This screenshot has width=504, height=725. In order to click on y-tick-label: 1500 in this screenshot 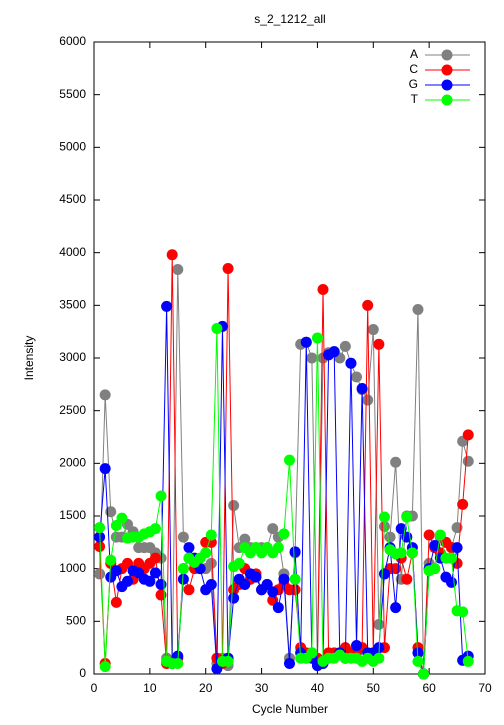, I will do `click(72, 515)`.